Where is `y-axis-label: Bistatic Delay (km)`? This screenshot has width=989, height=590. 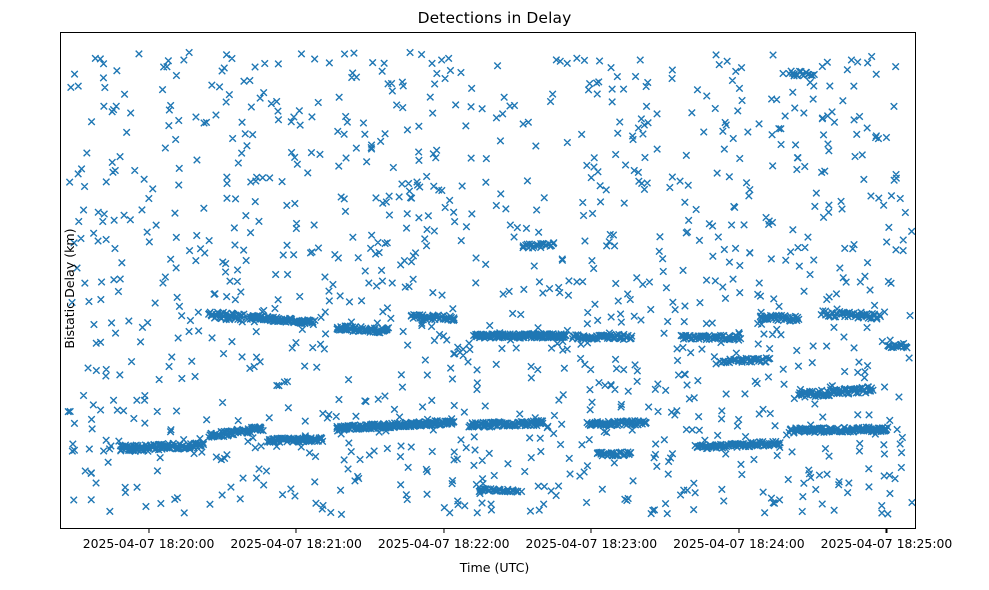
y-axis-label: Bistatic Delay (km) is located at coordinates (69, 288).